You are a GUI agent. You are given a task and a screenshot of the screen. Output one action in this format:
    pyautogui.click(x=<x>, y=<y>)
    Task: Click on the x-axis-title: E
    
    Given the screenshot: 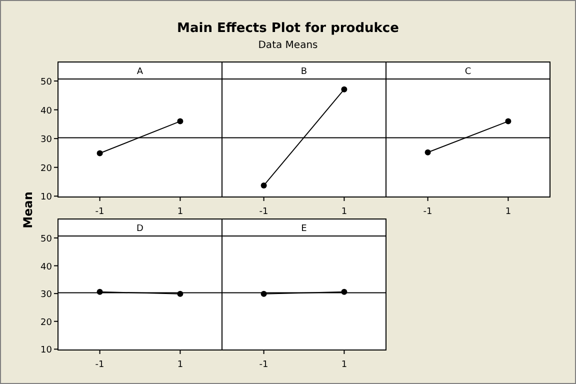 What is the action you would take?
    pyautogui.click(x=304, y=229)
    